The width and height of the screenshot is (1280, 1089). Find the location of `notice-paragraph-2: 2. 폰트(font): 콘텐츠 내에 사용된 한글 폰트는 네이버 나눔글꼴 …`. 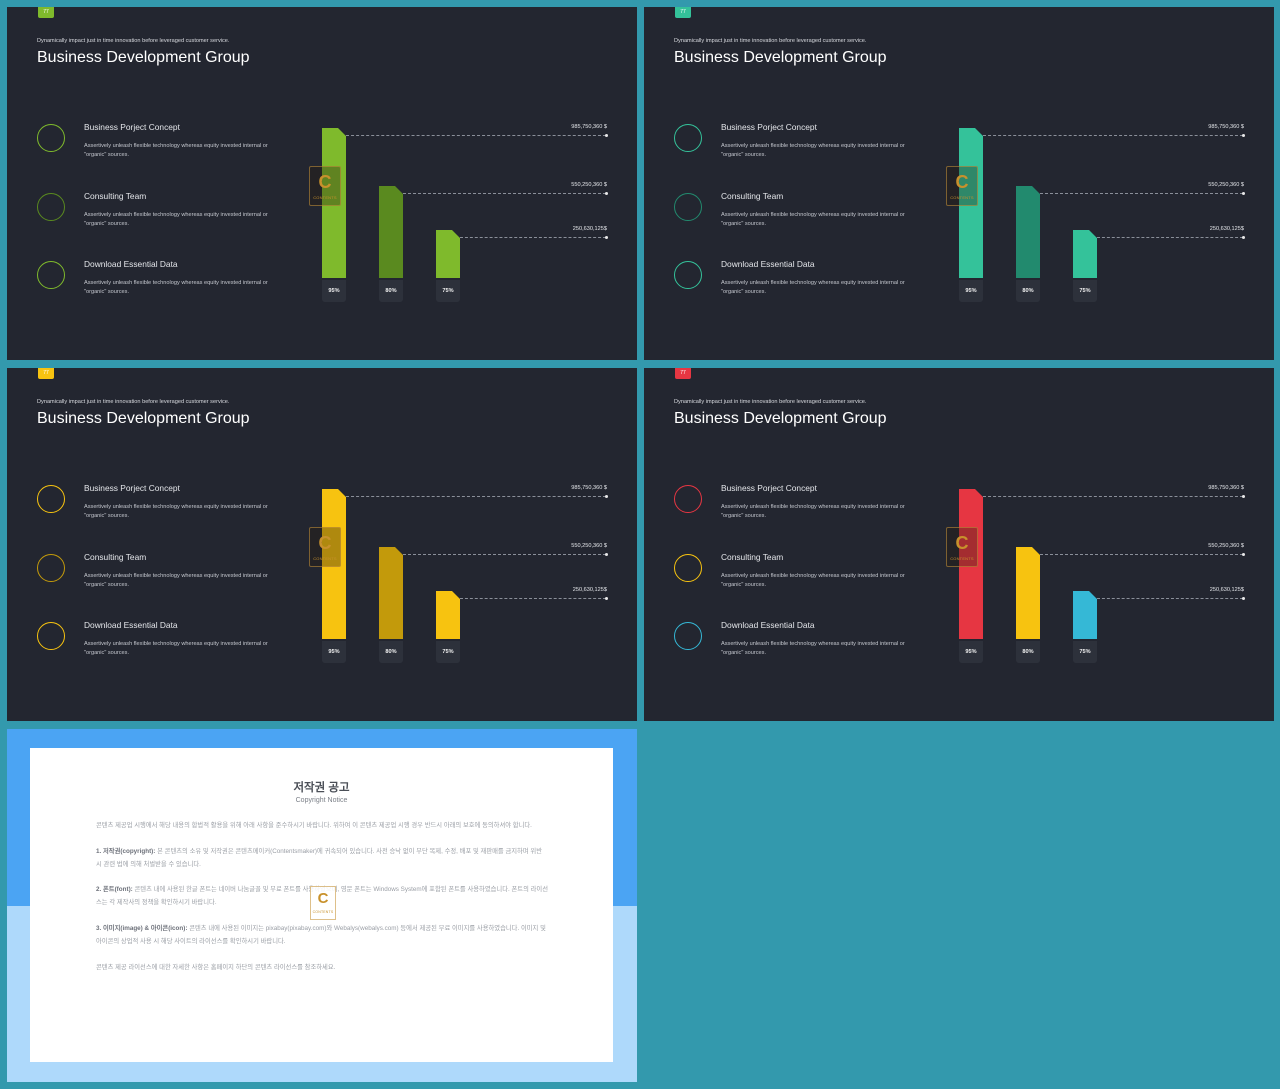

notice-paragraph-2: 2. 폰트(font): 콘텐츠 내에 사용된 한글 폰트는 네이버 나눔글꼴 … is located at coordinates (322, 897).